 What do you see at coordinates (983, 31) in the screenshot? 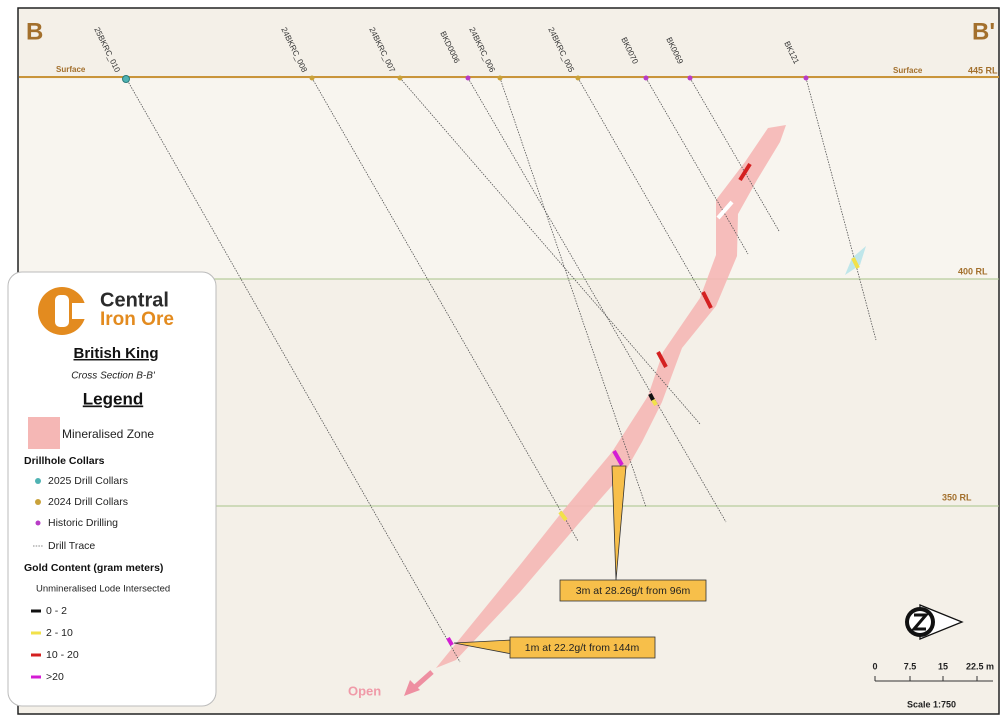
I see `section-end: B'` at bounding box center [983, 31].